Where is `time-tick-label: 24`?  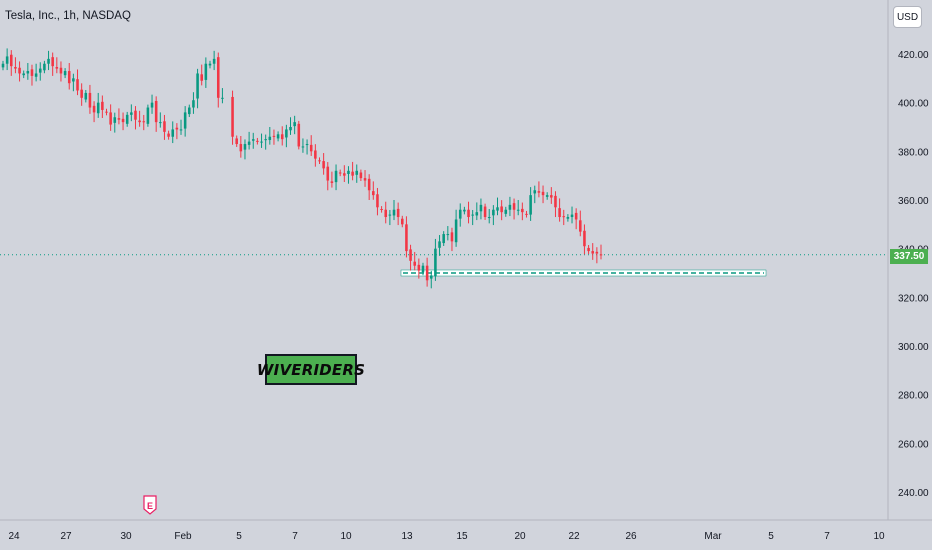 time-tick-label: 24 is located at coordinates (14, 536).